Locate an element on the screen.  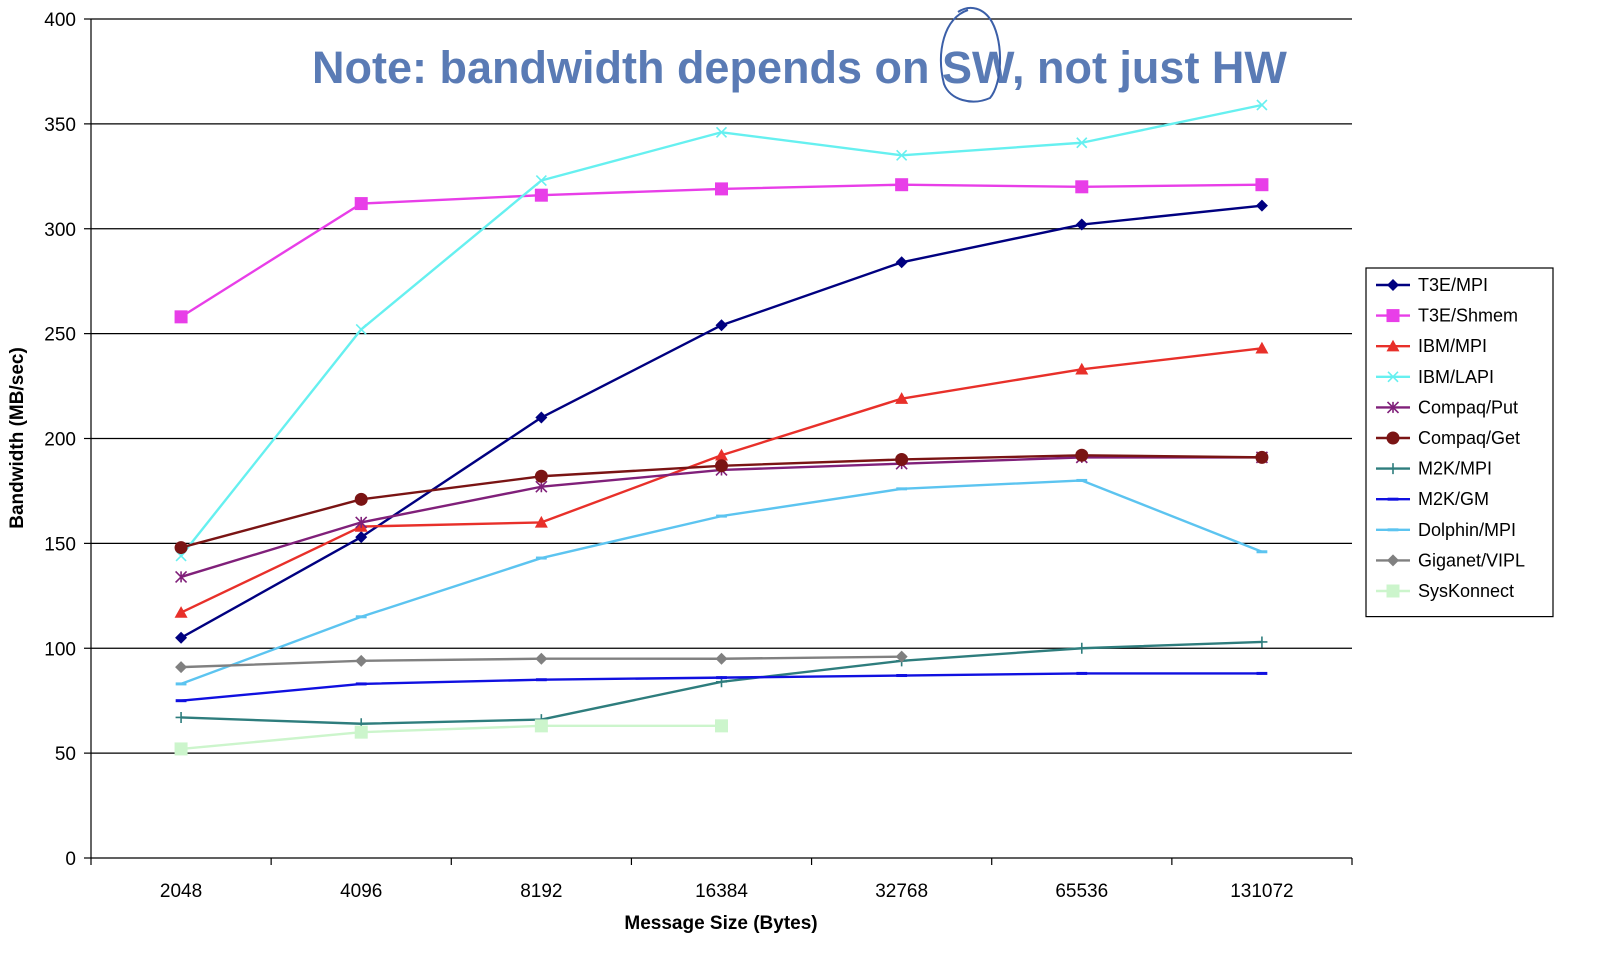
series-t3e-shmem is located at coordinates (721, 251).